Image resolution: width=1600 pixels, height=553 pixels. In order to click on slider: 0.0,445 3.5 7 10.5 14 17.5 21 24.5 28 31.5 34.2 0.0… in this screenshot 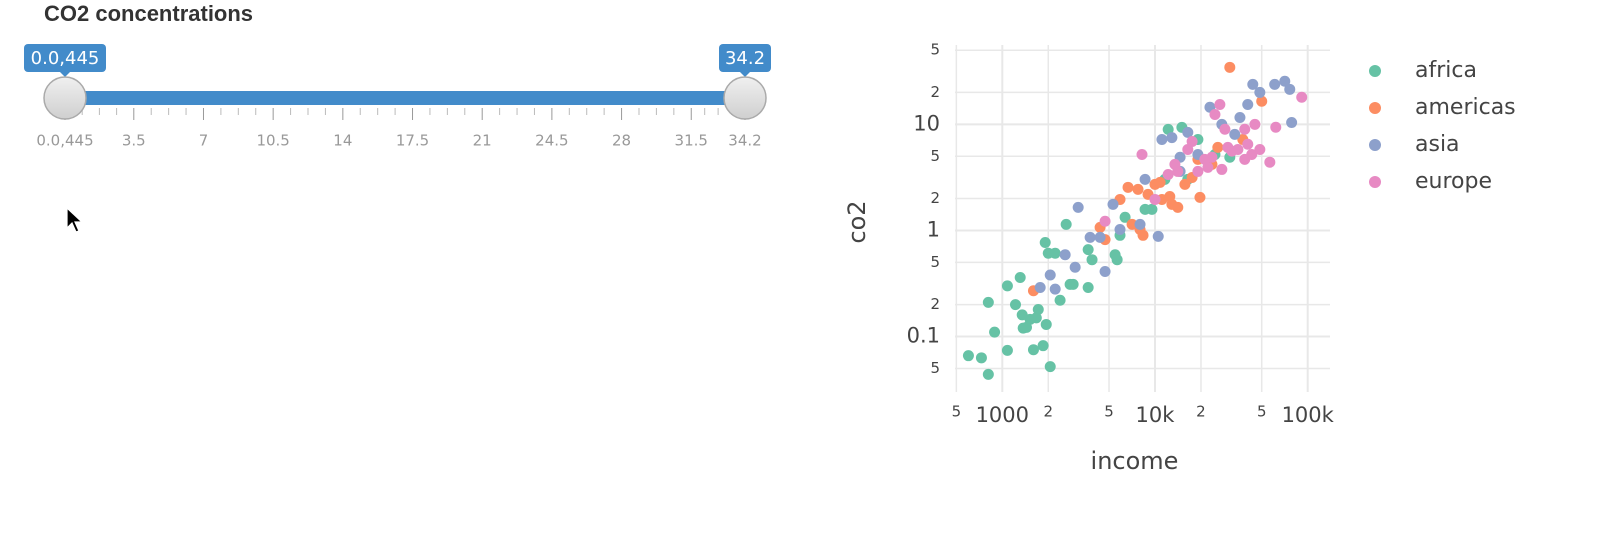, I will do `click(397, 97)`.